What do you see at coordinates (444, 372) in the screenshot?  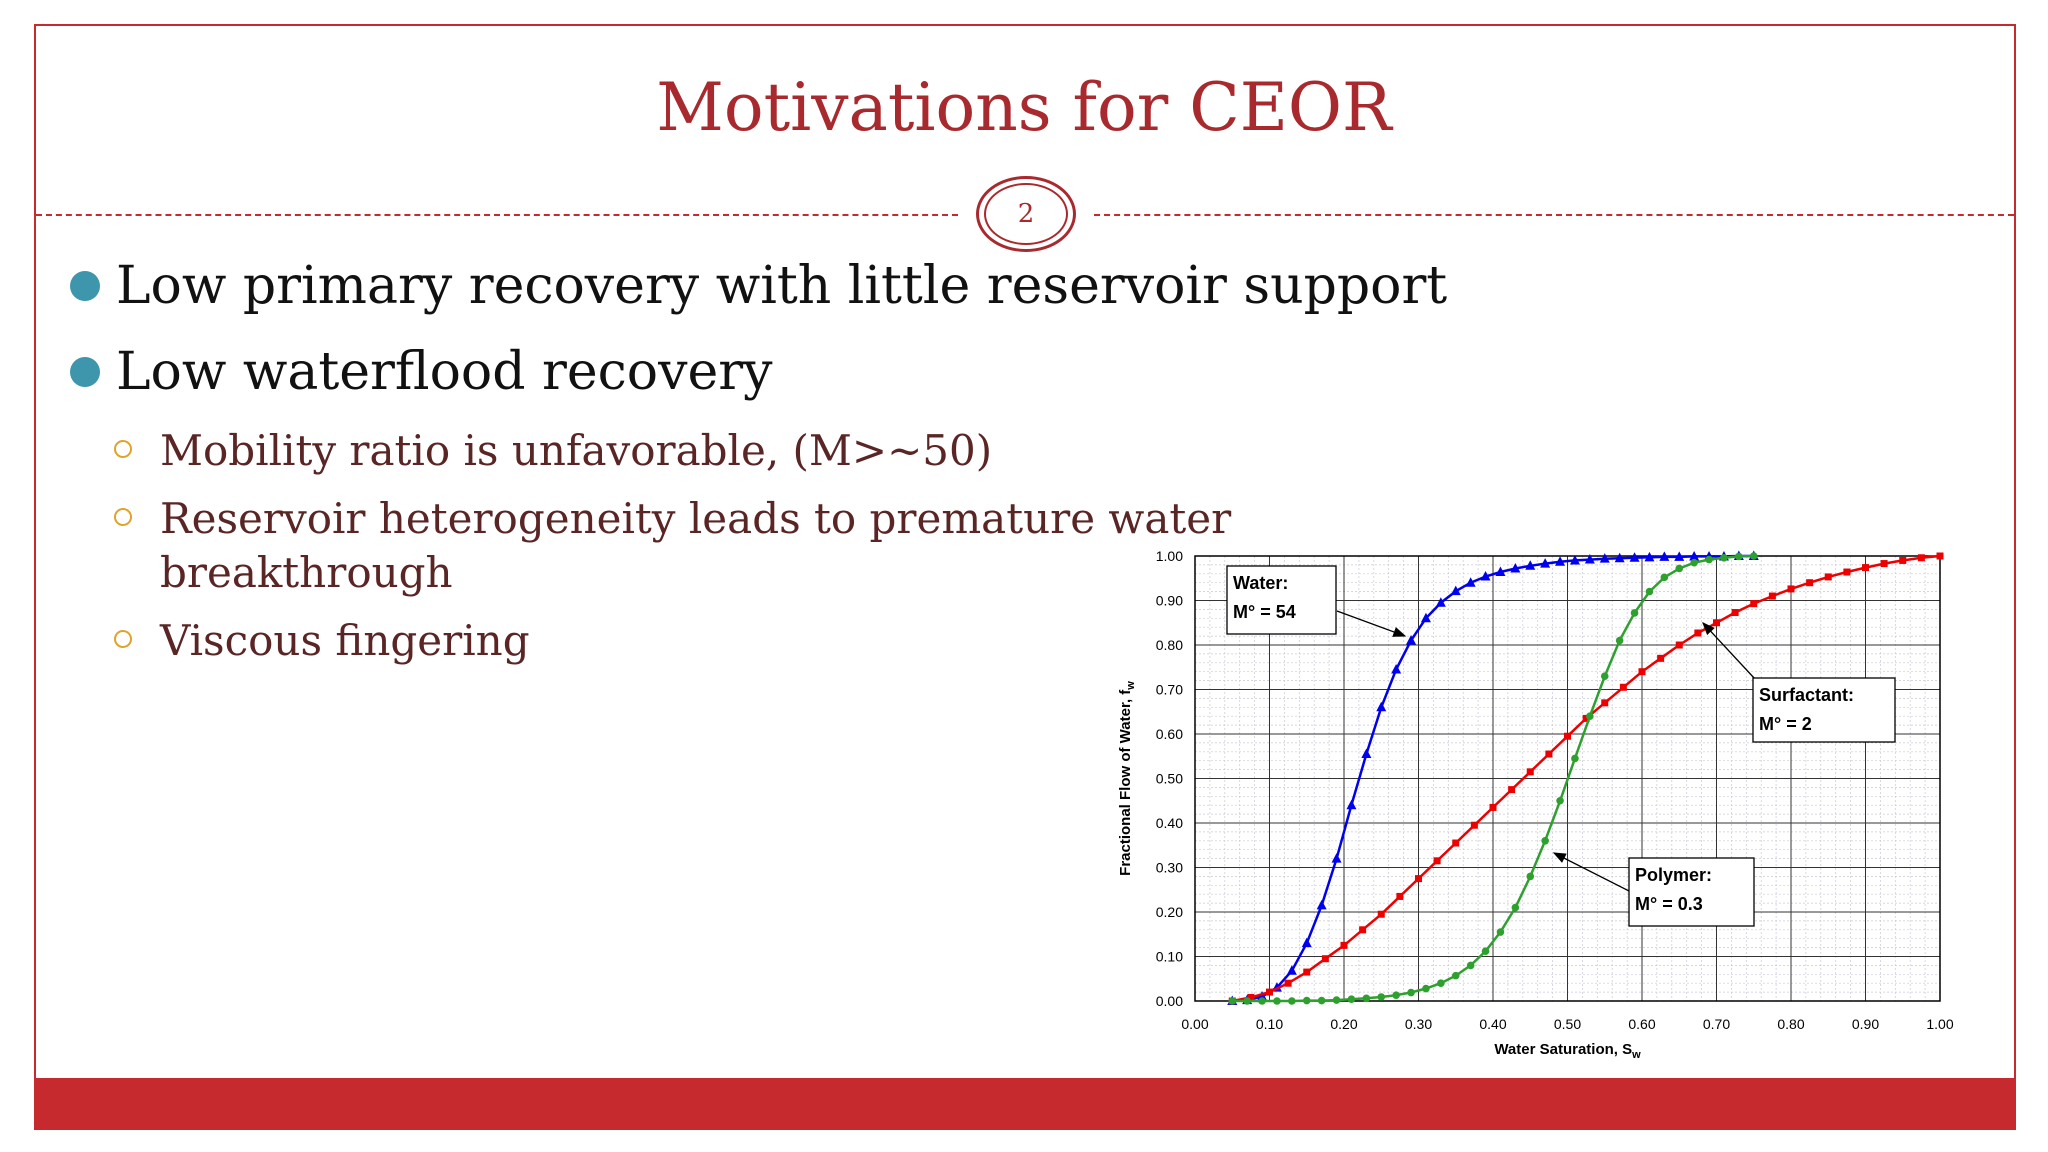 I see `bullet-text: Low waterflood recovery` at bounding box center [444, 372].